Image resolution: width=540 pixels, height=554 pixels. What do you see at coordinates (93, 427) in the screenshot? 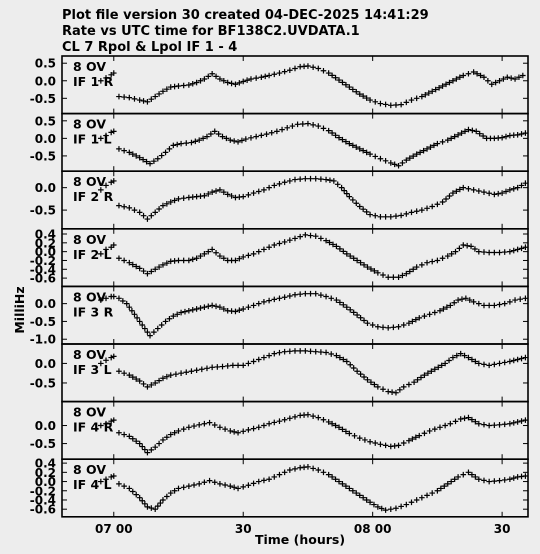
I see `panel-label-bottom: IF 4 R` at bounding box center [93, 427].